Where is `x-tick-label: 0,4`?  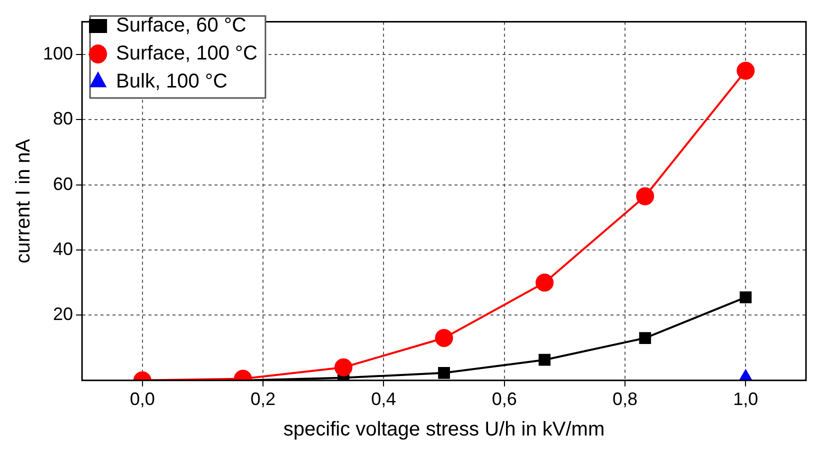
x-tick-label: 0,4 is located at coordinates (383, 399).